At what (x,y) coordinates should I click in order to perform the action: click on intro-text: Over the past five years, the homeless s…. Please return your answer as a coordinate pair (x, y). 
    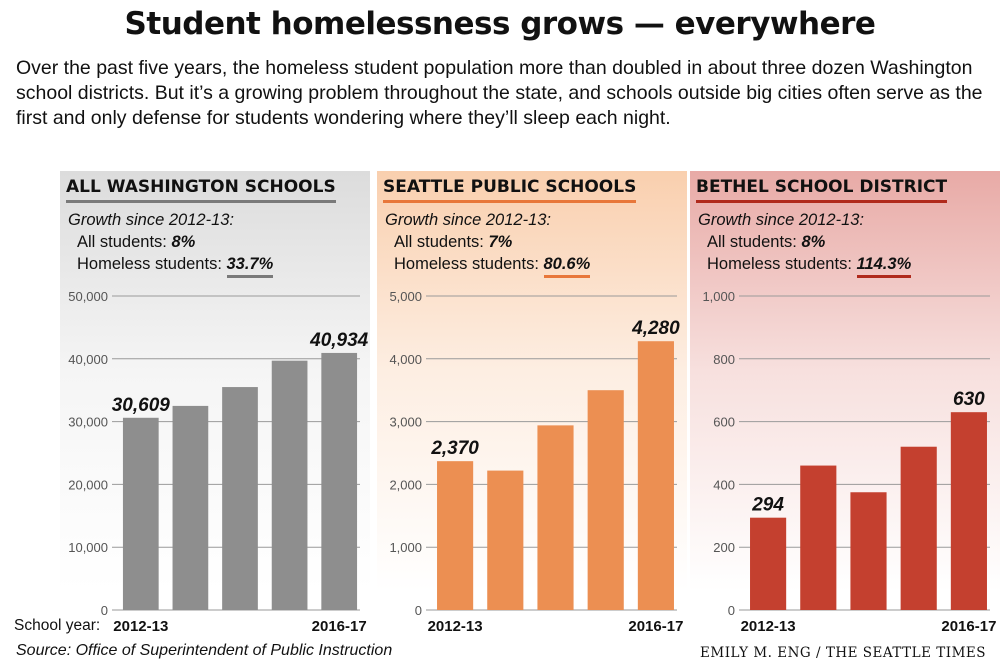
    Looking at the image, I should click on (499, 93).